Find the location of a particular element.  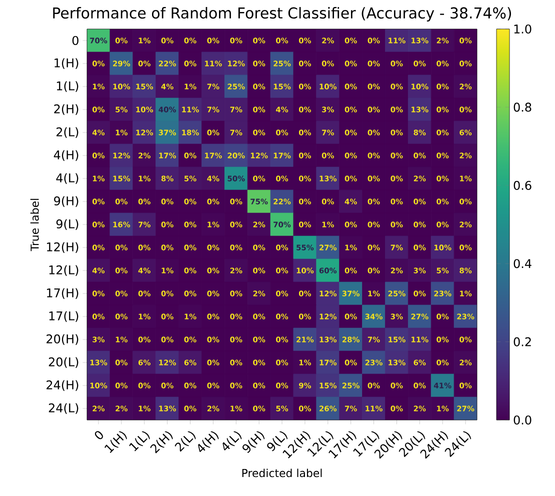

color-bar-label: 0.0 is located at coordinates (523, 420).